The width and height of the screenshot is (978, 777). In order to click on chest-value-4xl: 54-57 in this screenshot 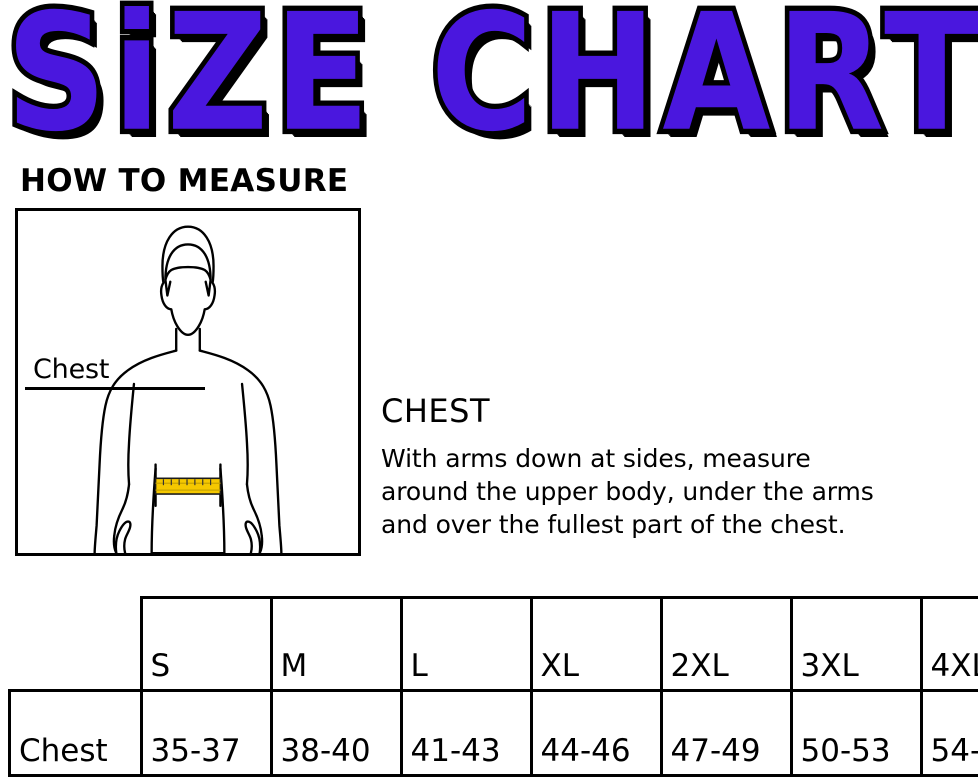, I will do `click(949, 733)`.